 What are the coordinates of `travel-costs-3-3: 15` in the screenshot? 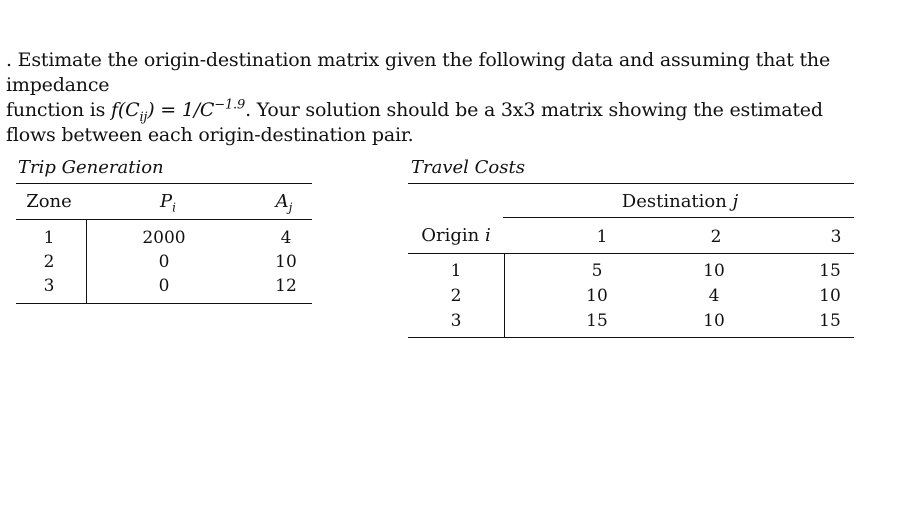 It's located at (830, 321).